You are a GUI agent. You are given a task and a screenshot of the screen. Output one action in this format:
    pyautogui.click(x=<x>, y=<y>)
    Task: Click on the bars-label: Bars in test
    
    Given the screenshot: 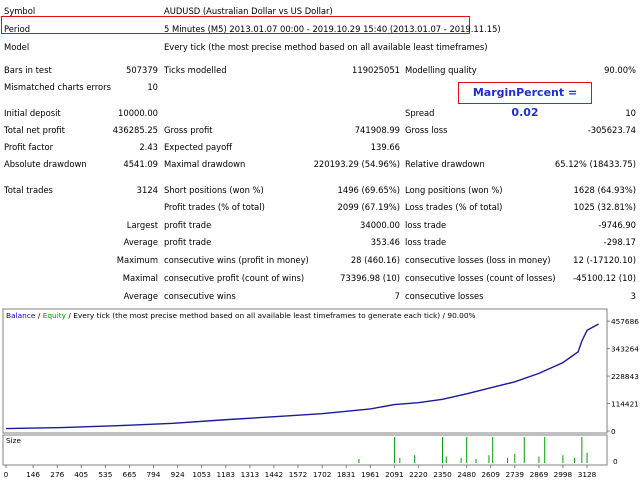 What is the action you would take?
    pyautogui.click(x=28, y=70)
    